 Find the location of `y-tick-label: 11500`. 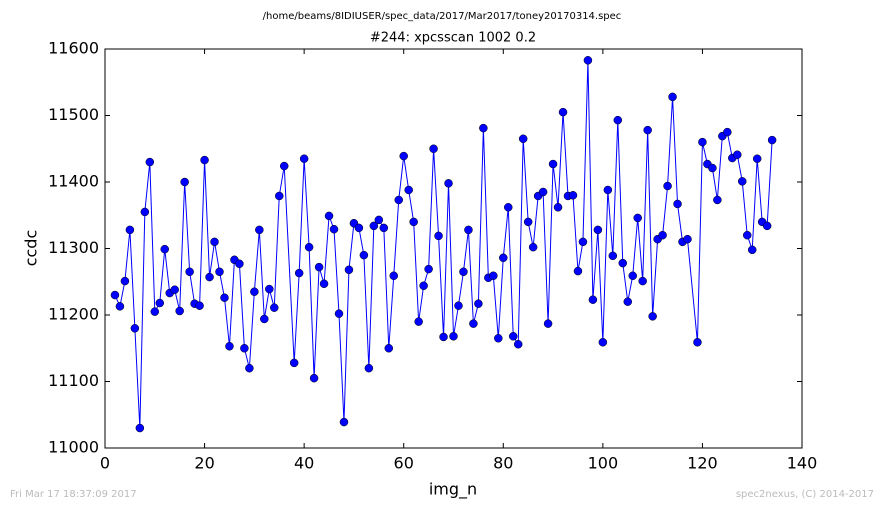

y-tick-label: 11500 is located at coordinates (73, 114).